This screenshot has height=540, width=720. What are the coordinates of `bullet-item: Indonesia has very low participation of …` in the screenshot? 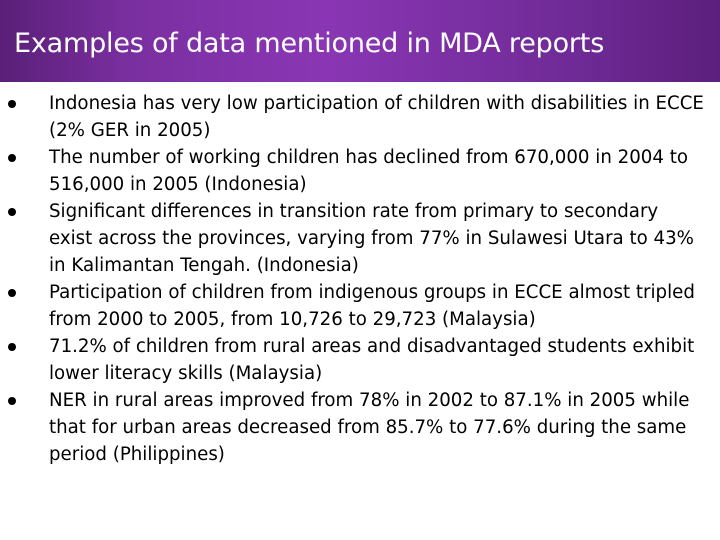 It's located at (360, 117).